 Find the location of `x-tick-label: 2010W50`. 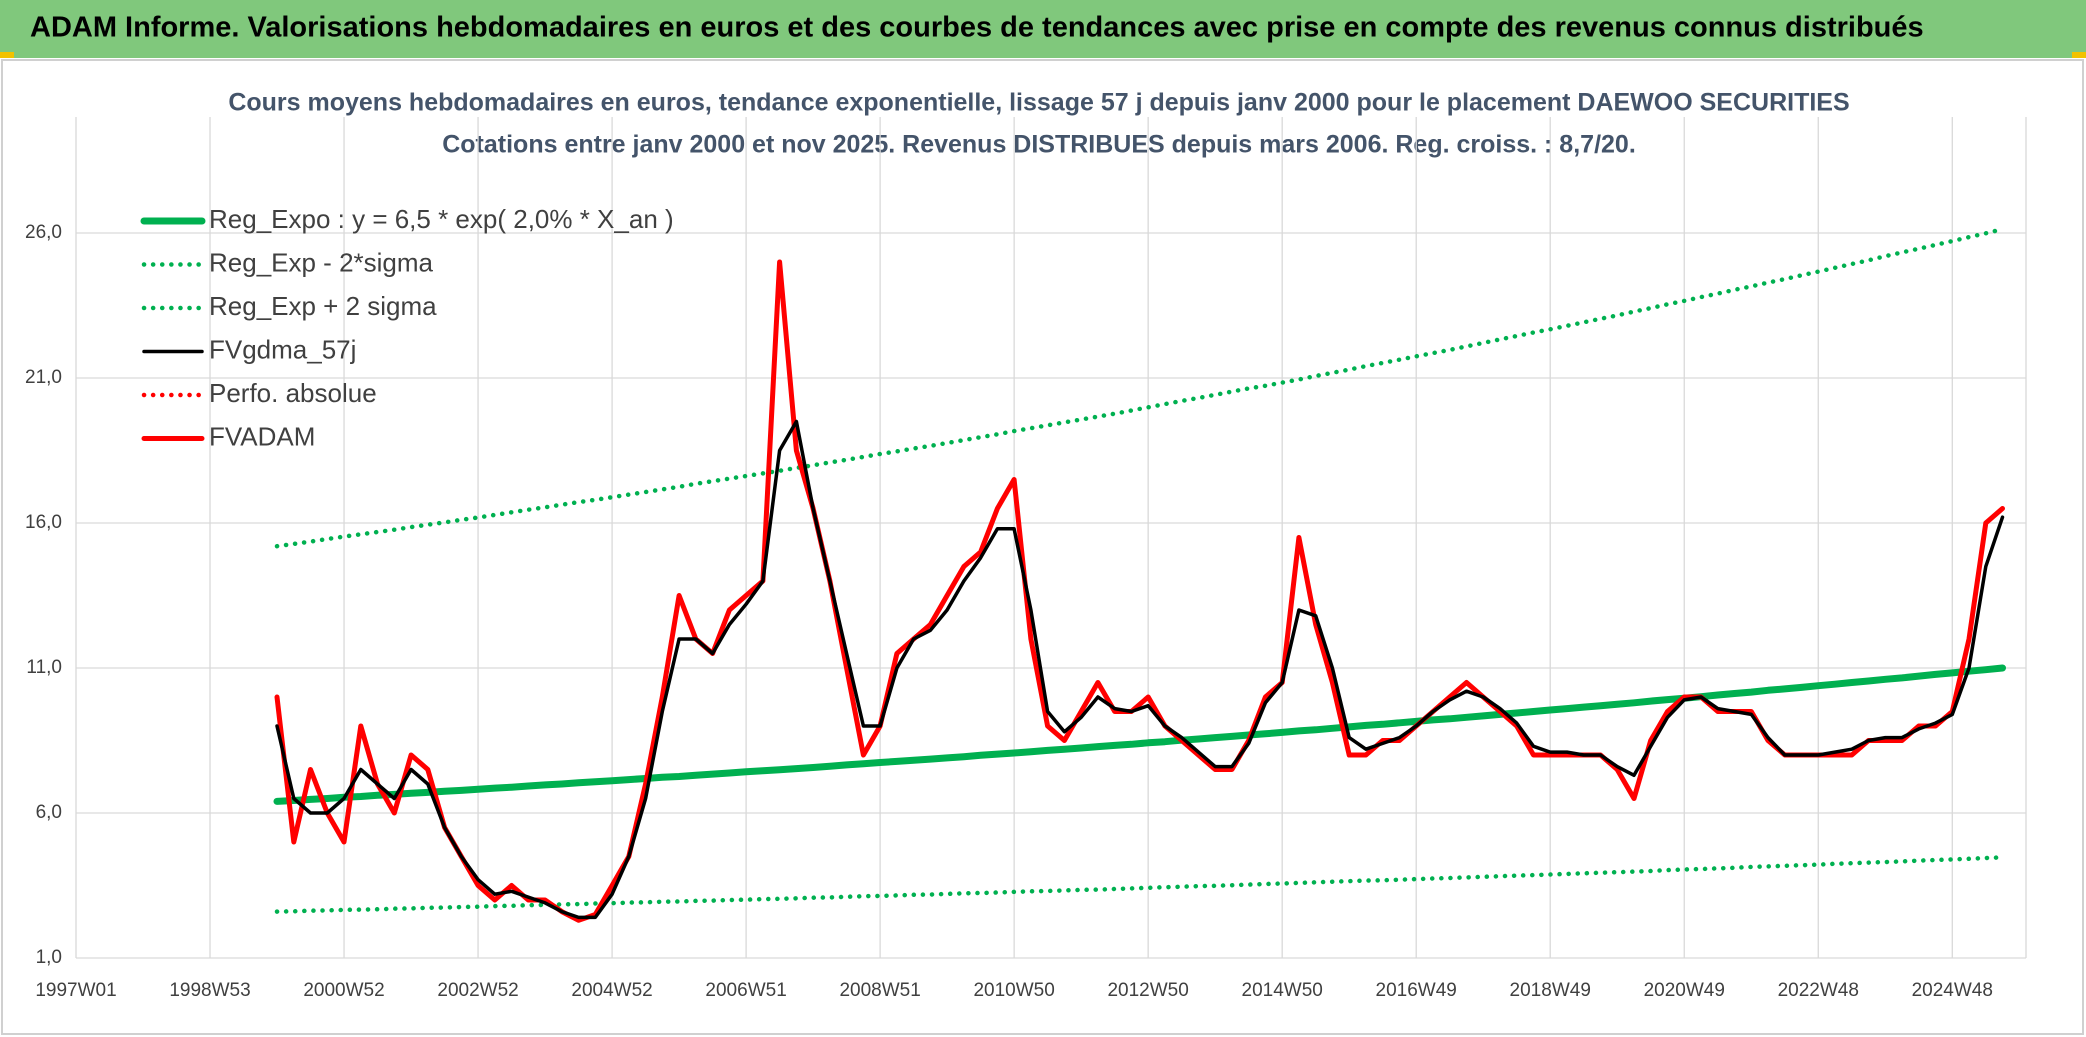

x-tick-label: 2010W50 is located at coordinates (1013, 990).